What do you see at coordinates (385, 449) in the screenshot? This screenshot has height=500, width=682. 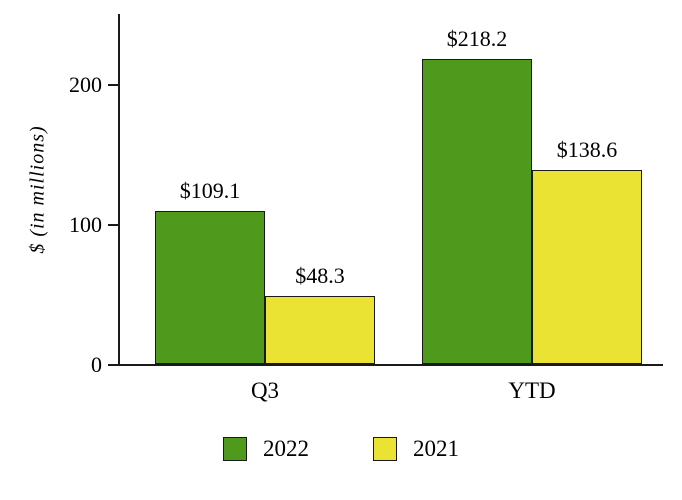 I see `legend-swatch-2021` at bounding box center [385, 449].